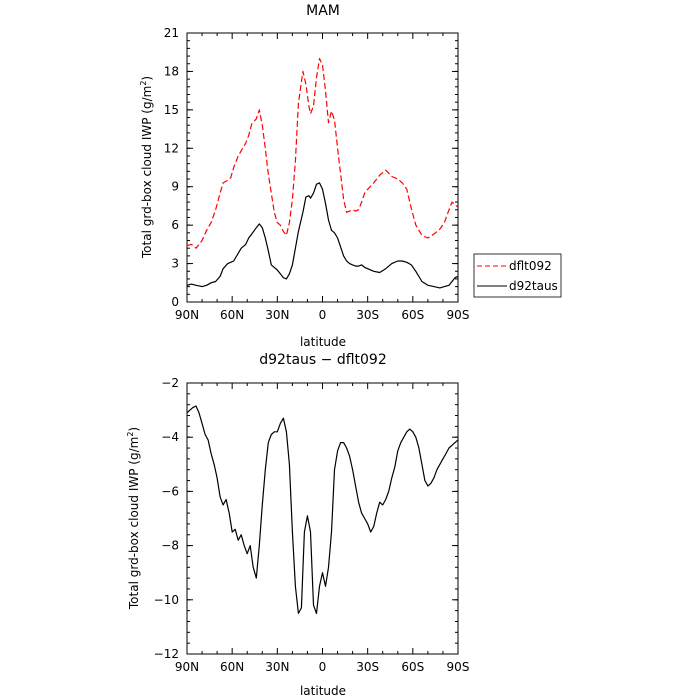 The image size is (700, 700). What do you see at coordinates (166, 654) in the screenshot?
I see `y-tick-label: −12` at bounding box center [166, 654].